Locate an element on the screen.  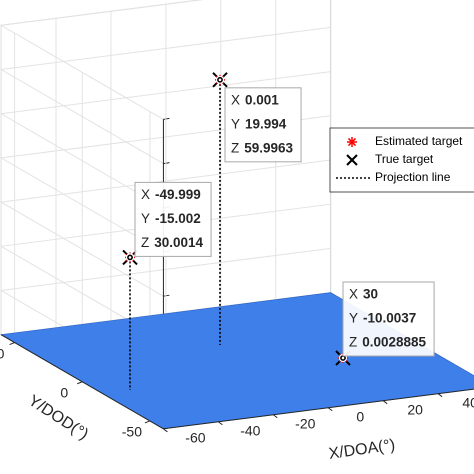
x-tick-label: 20 is located at coordinates (415, 409).